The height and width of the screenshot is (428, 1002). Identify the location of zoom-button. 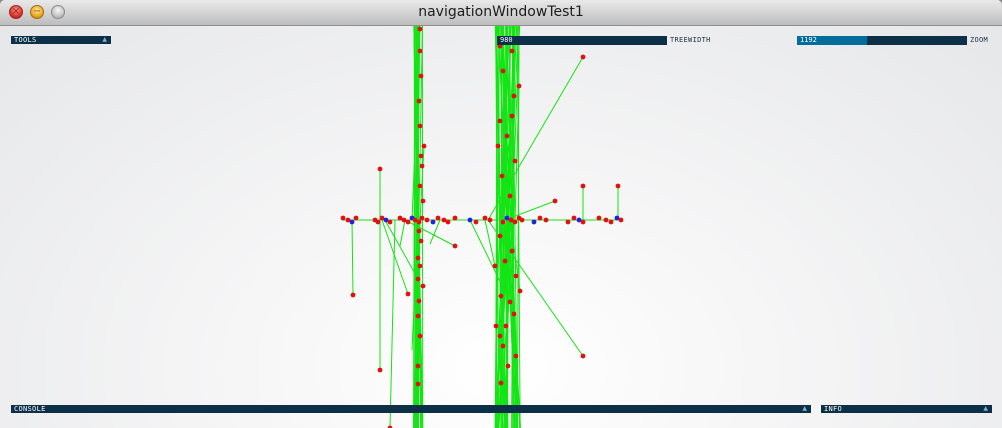
(58, 12).